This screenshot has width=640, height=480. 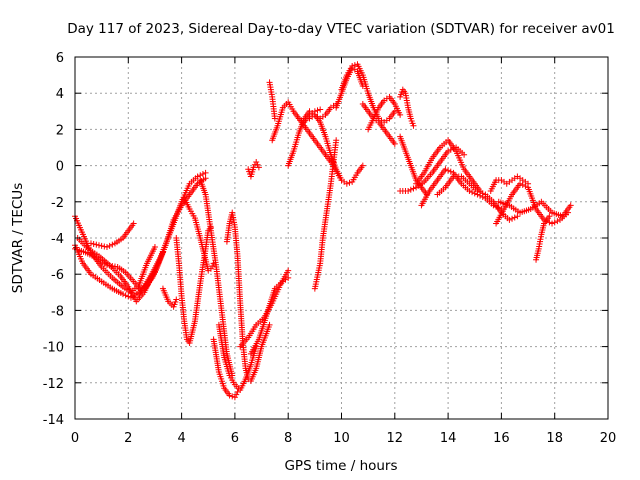 What do you see at coordinates (53, 348) in the screenshot?
I see `y-tick-label: -10` at bounding box center [53, 348].